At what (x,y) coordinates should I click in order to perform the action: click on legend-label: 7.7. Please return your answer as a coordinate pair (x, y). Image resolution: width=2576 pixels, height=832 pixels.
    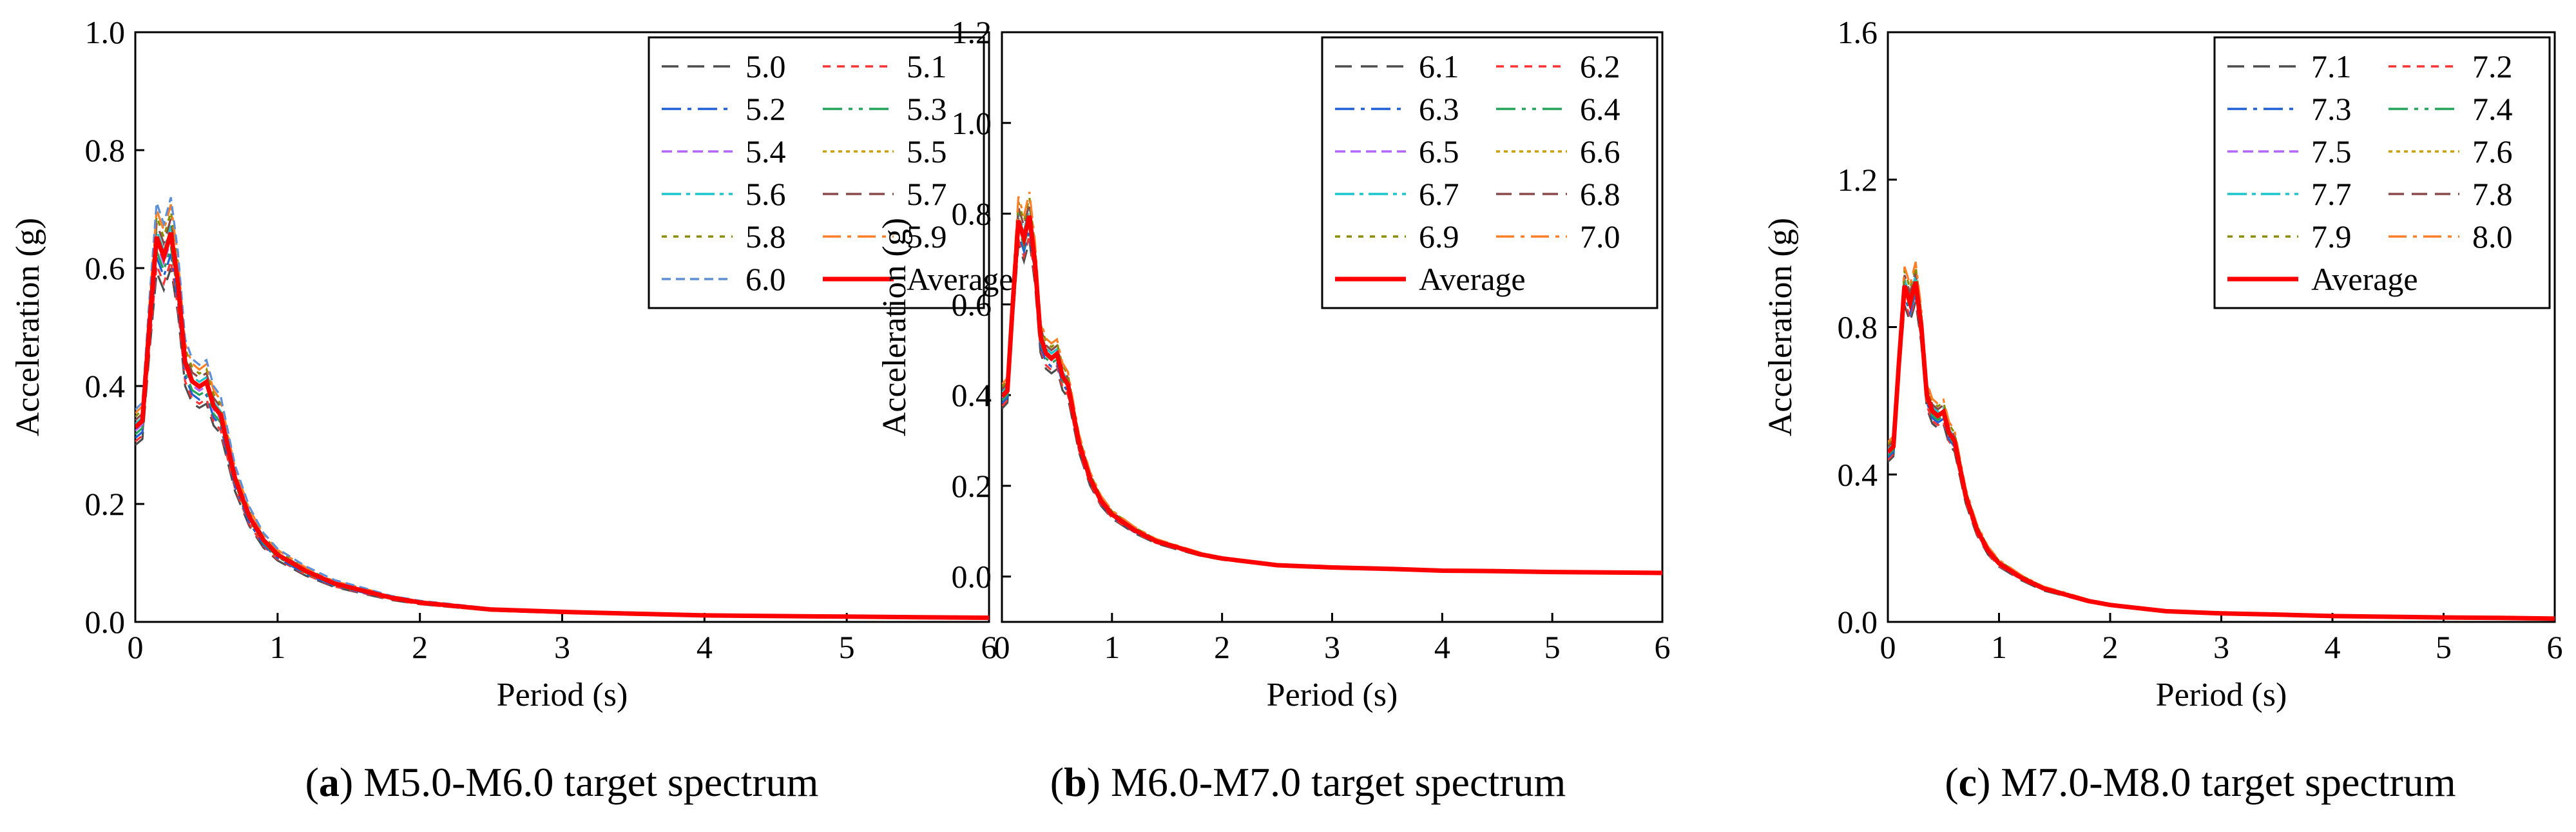
    Looking at the image, I should click on (2331, 194).